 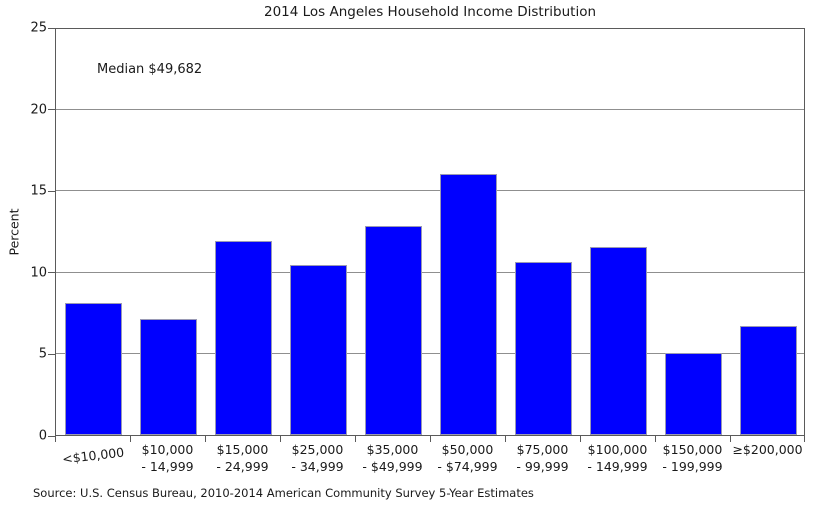 What do you see at coordinates (242, 458) in the screenshot?
I see `xtick-label-3: $15,000 - 24,999` at bounding box center [242, 458].